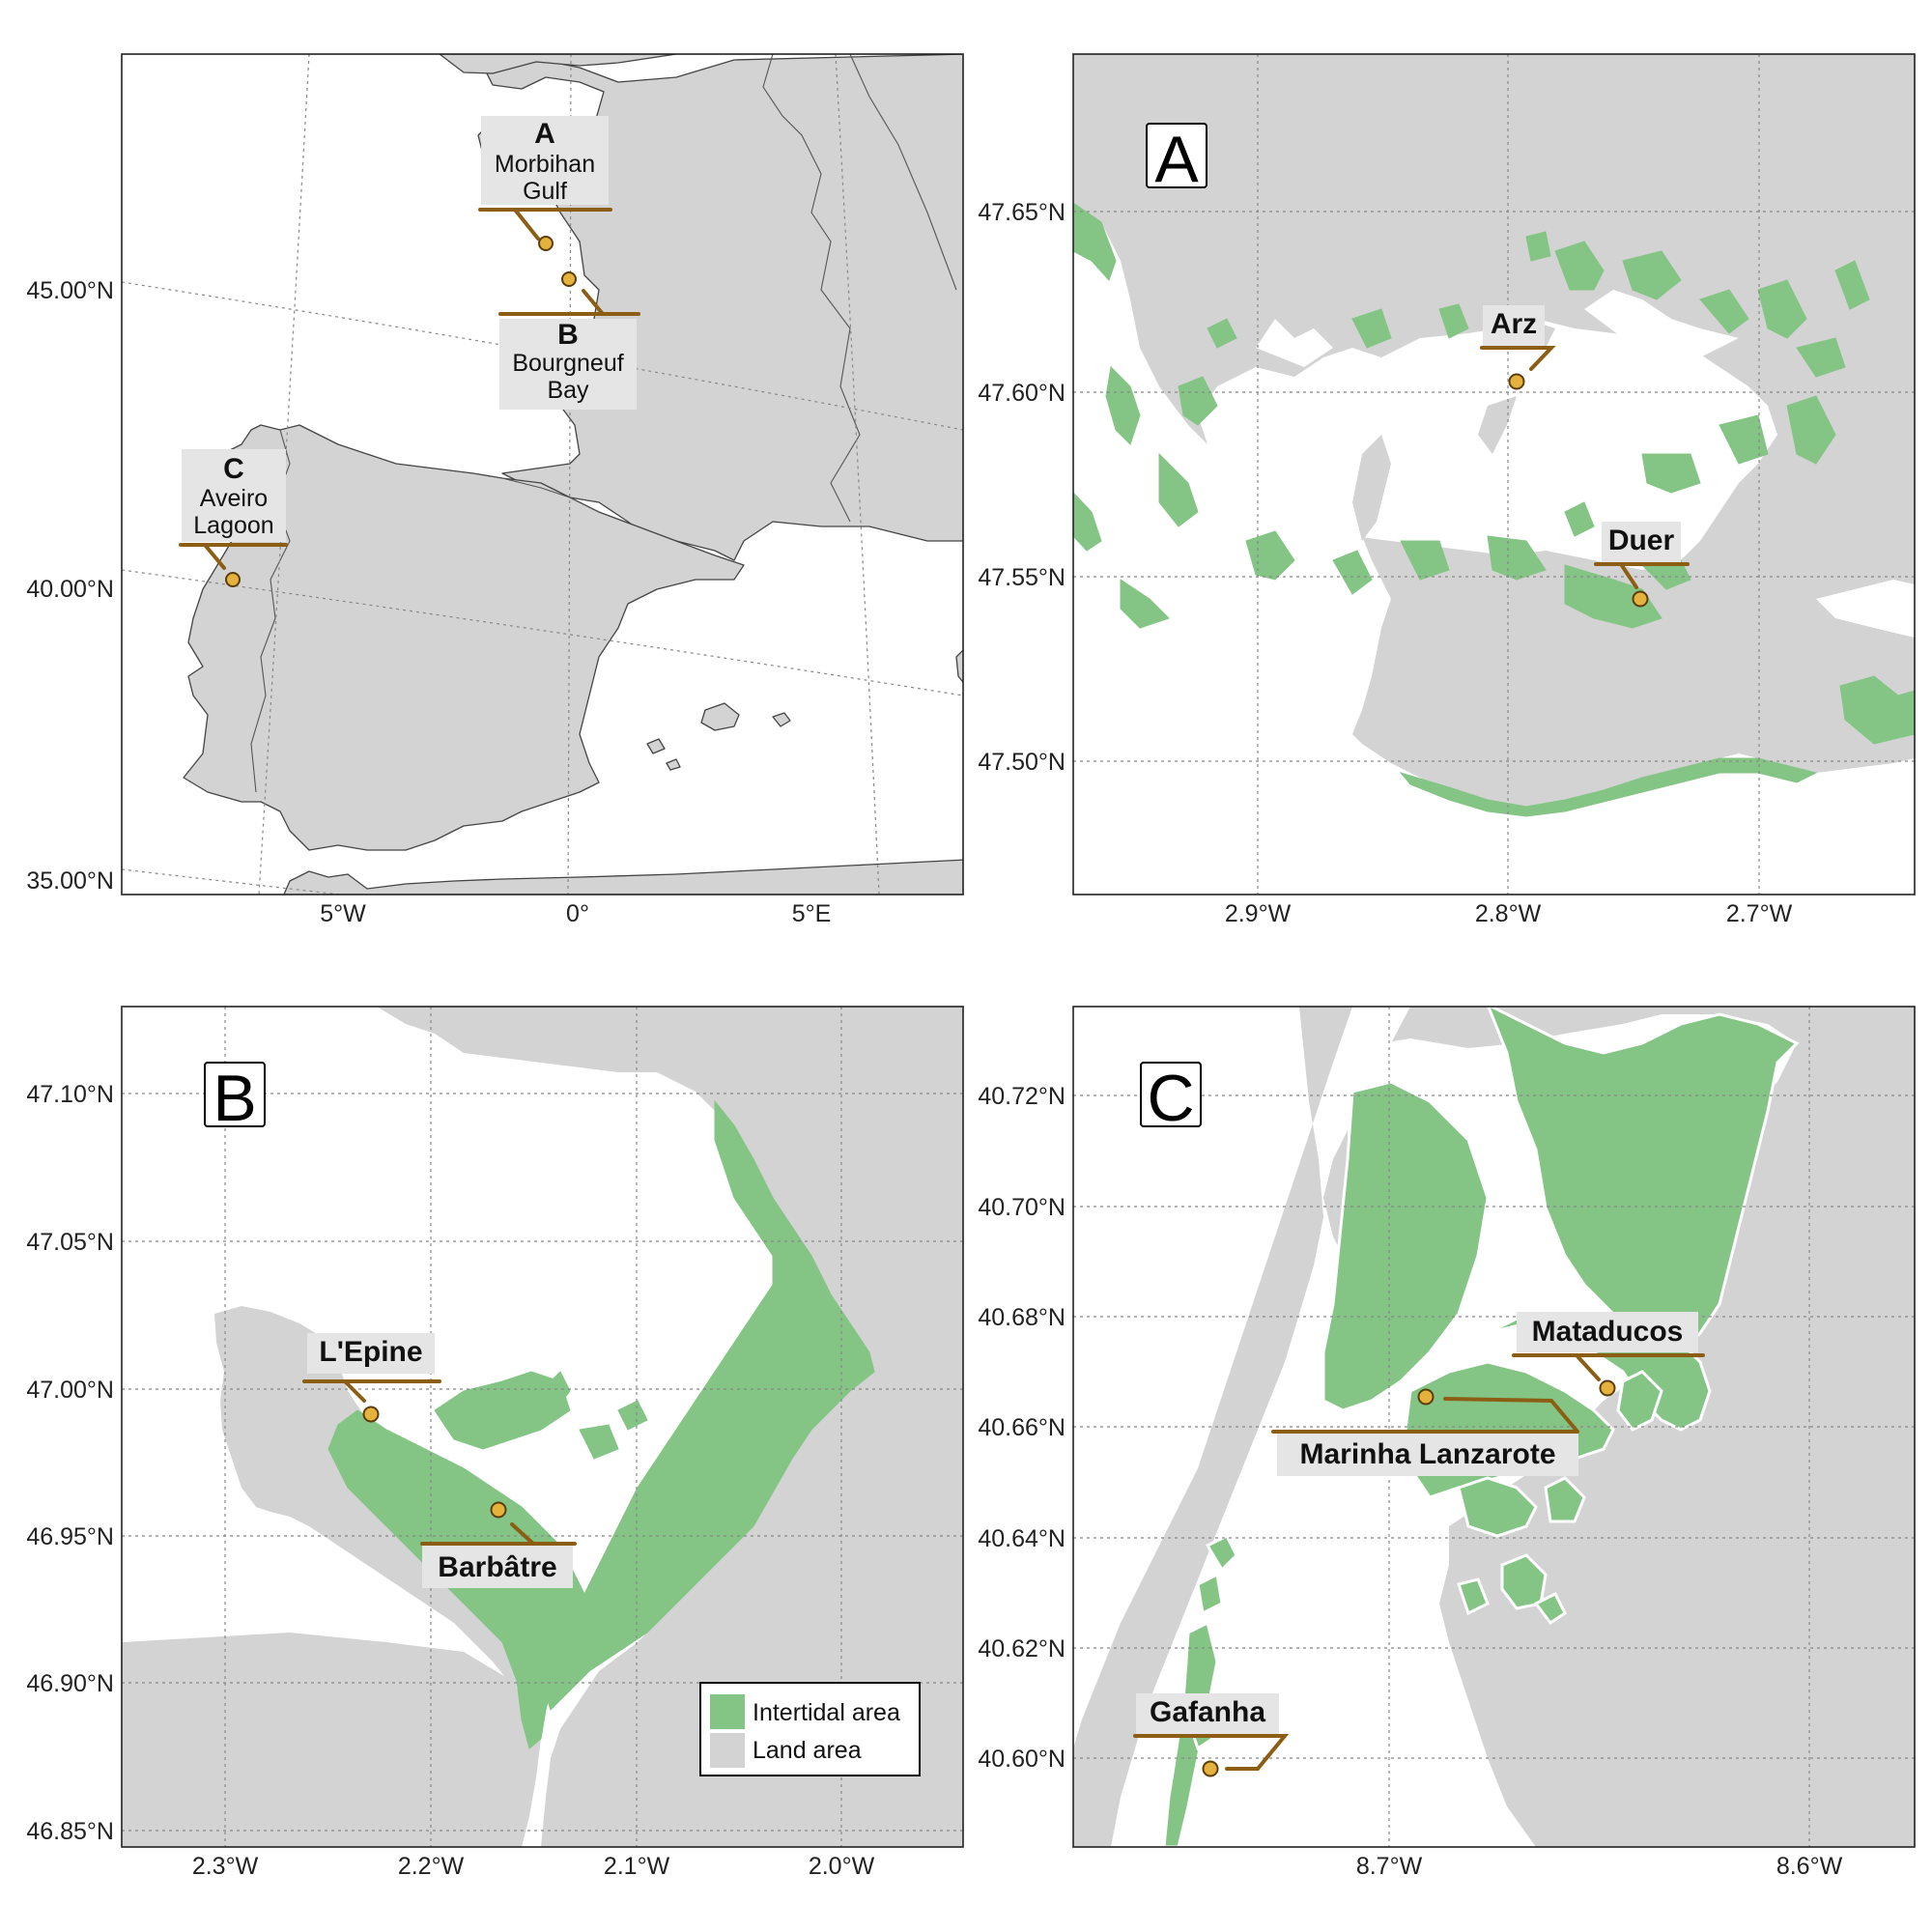  Describe the element at coordinates (623, 877) in the screenshot. I see `north-africa-landmass` at that location.